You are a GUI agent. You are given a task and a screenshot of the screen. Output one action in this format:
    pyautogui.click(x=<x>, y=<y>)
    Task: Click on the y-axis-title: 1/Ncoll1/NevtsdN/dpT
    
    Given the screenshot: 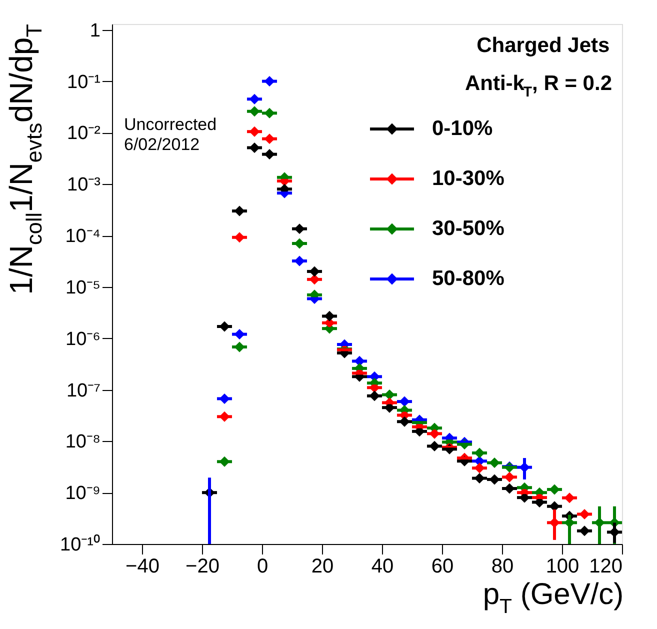 What is the action you would take?
    pyautogui.click(x=25, y=159)
    